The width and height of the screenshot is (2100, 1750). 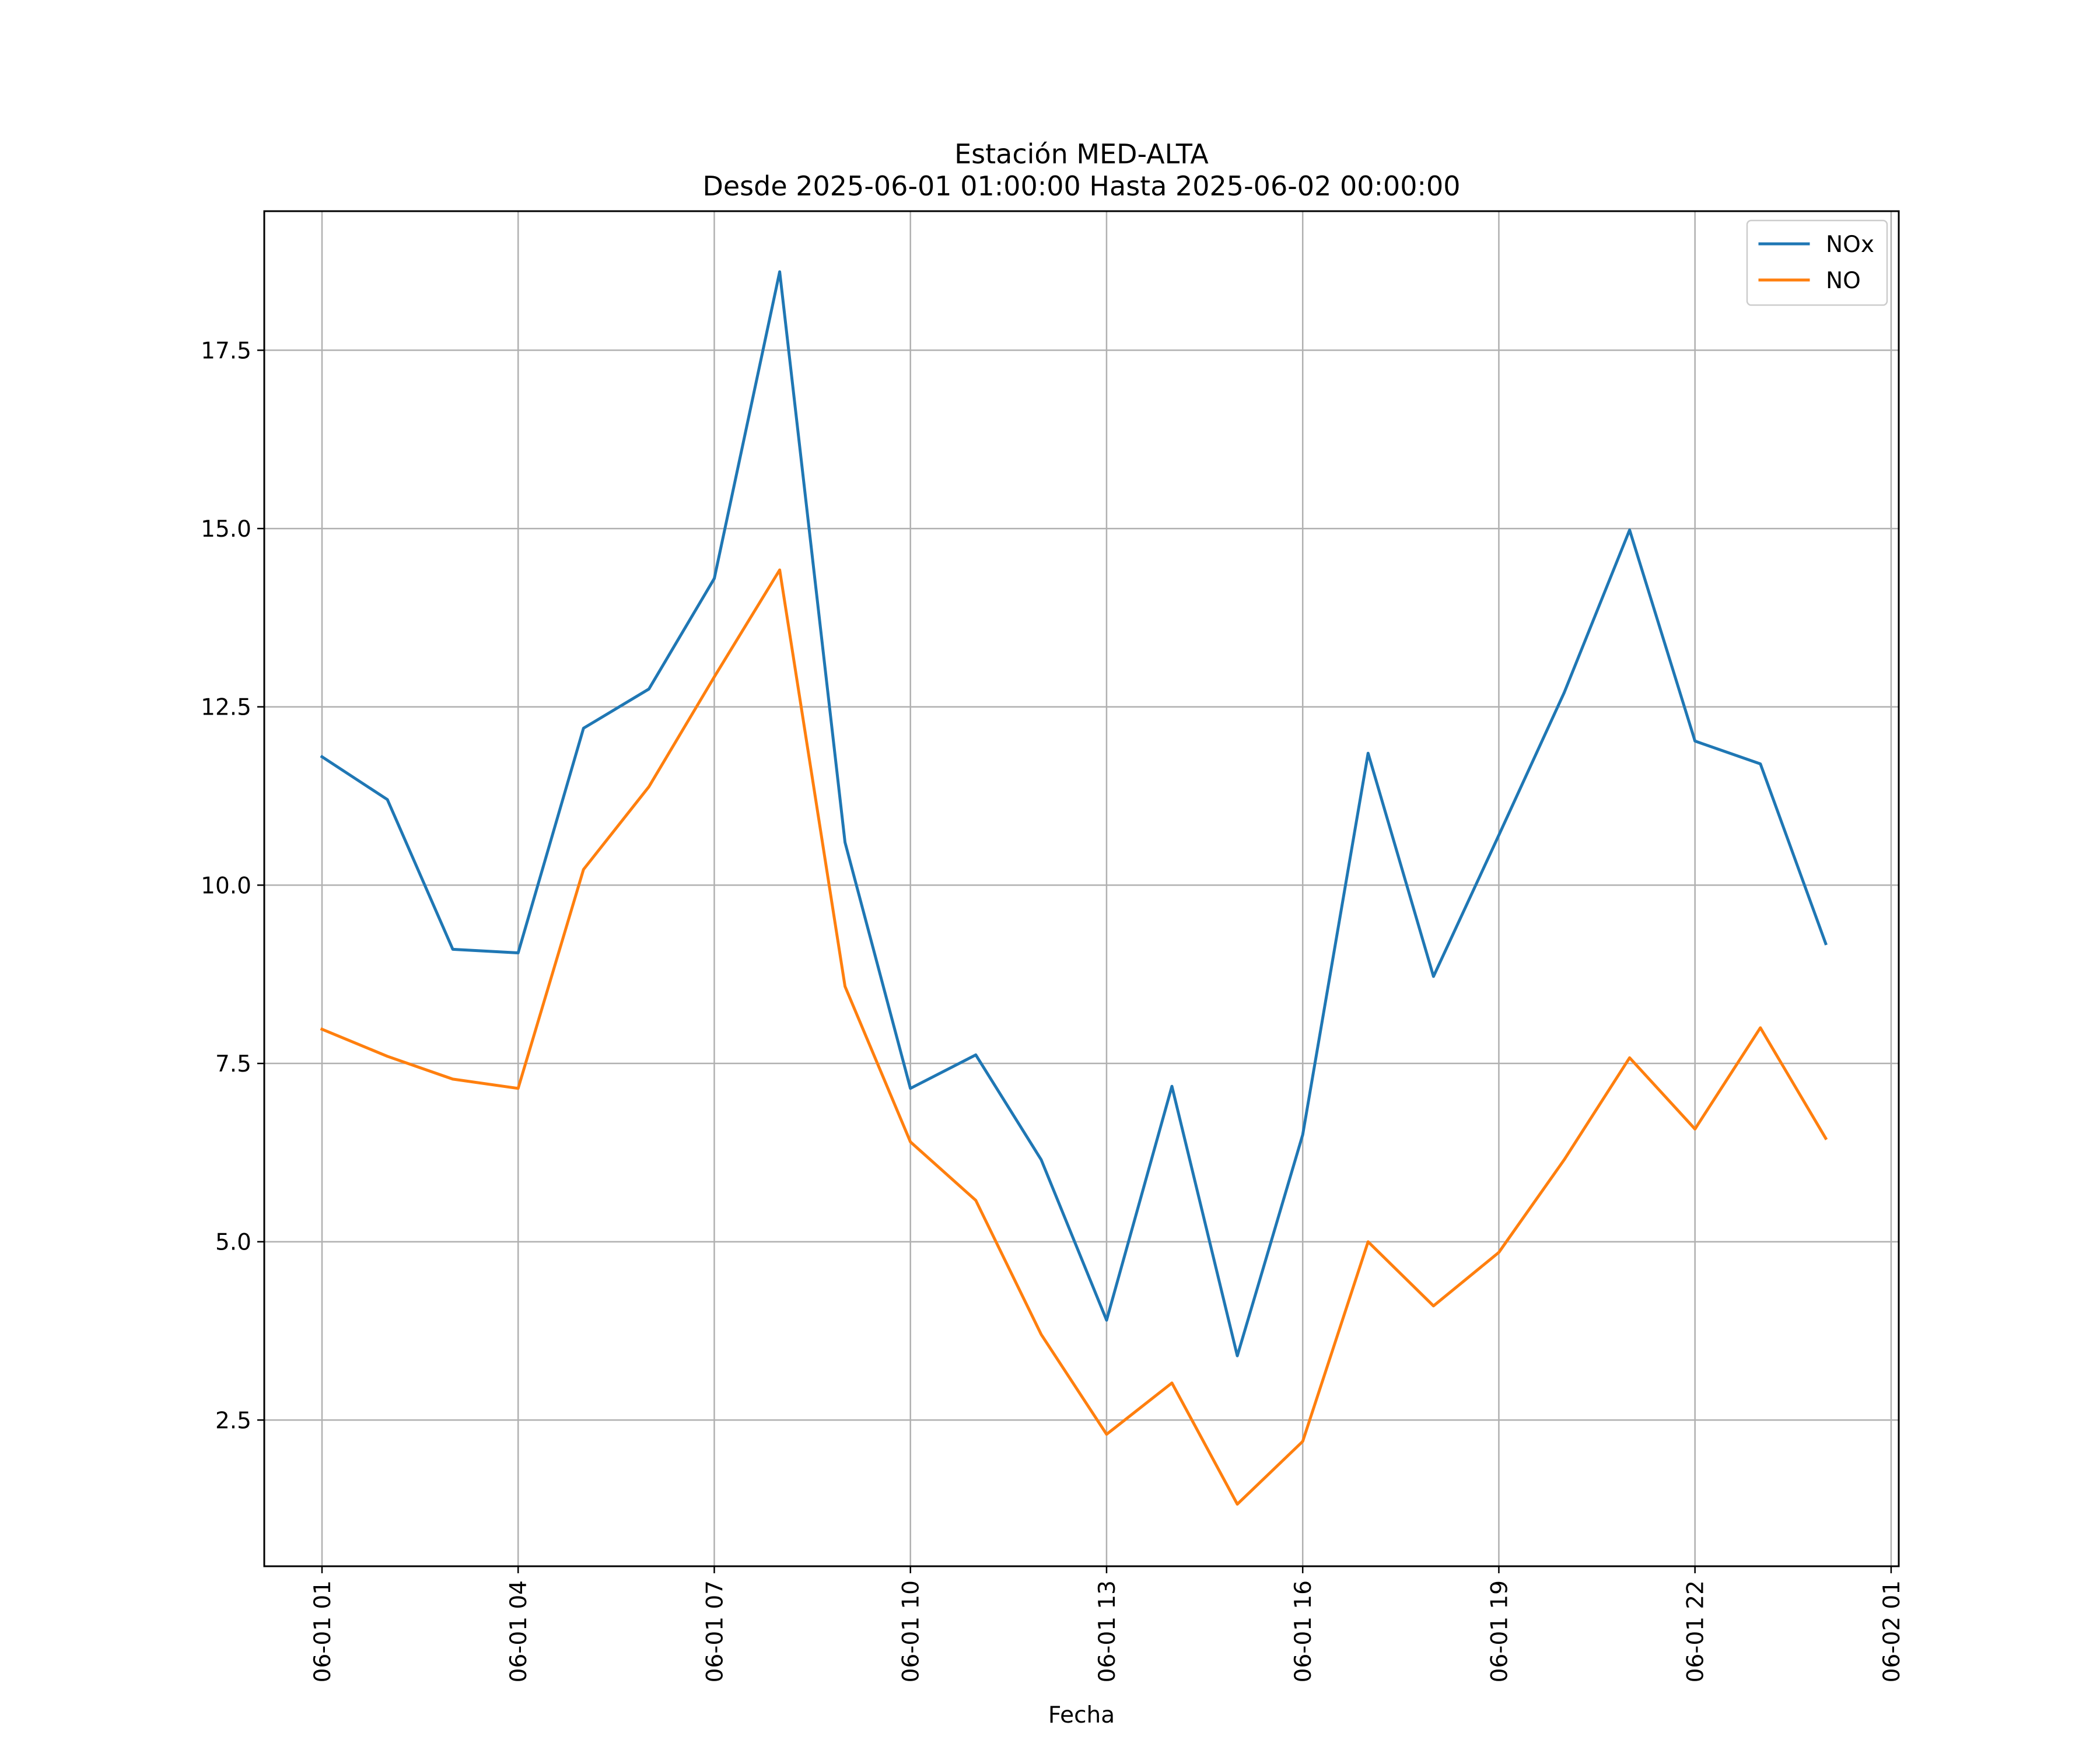 What do you see at coordinates (233, 1243) in the screenshot?
I see `y-tick-label: 5.0` at bounding box center [233, 1243].